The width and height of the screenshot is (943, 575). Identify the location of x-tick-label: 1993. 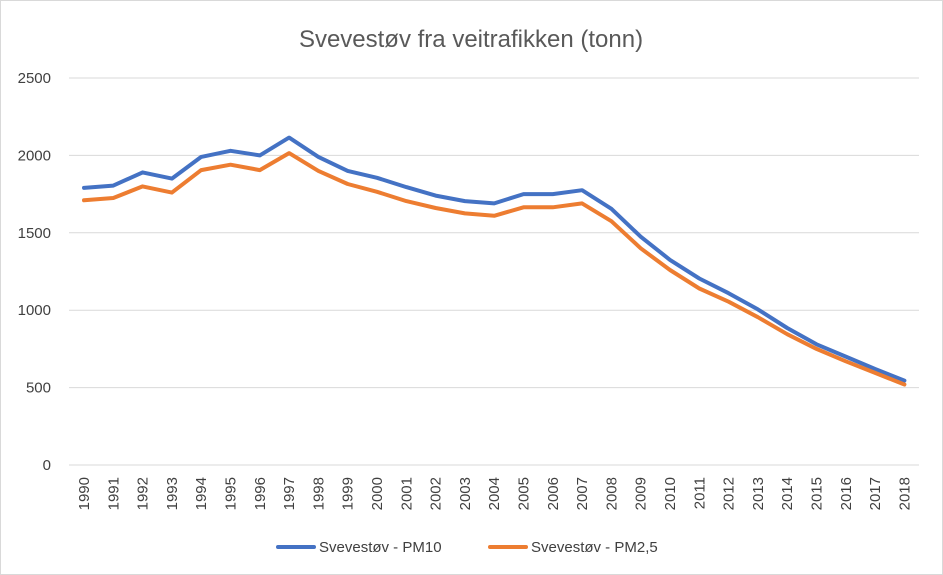
(172, 493).